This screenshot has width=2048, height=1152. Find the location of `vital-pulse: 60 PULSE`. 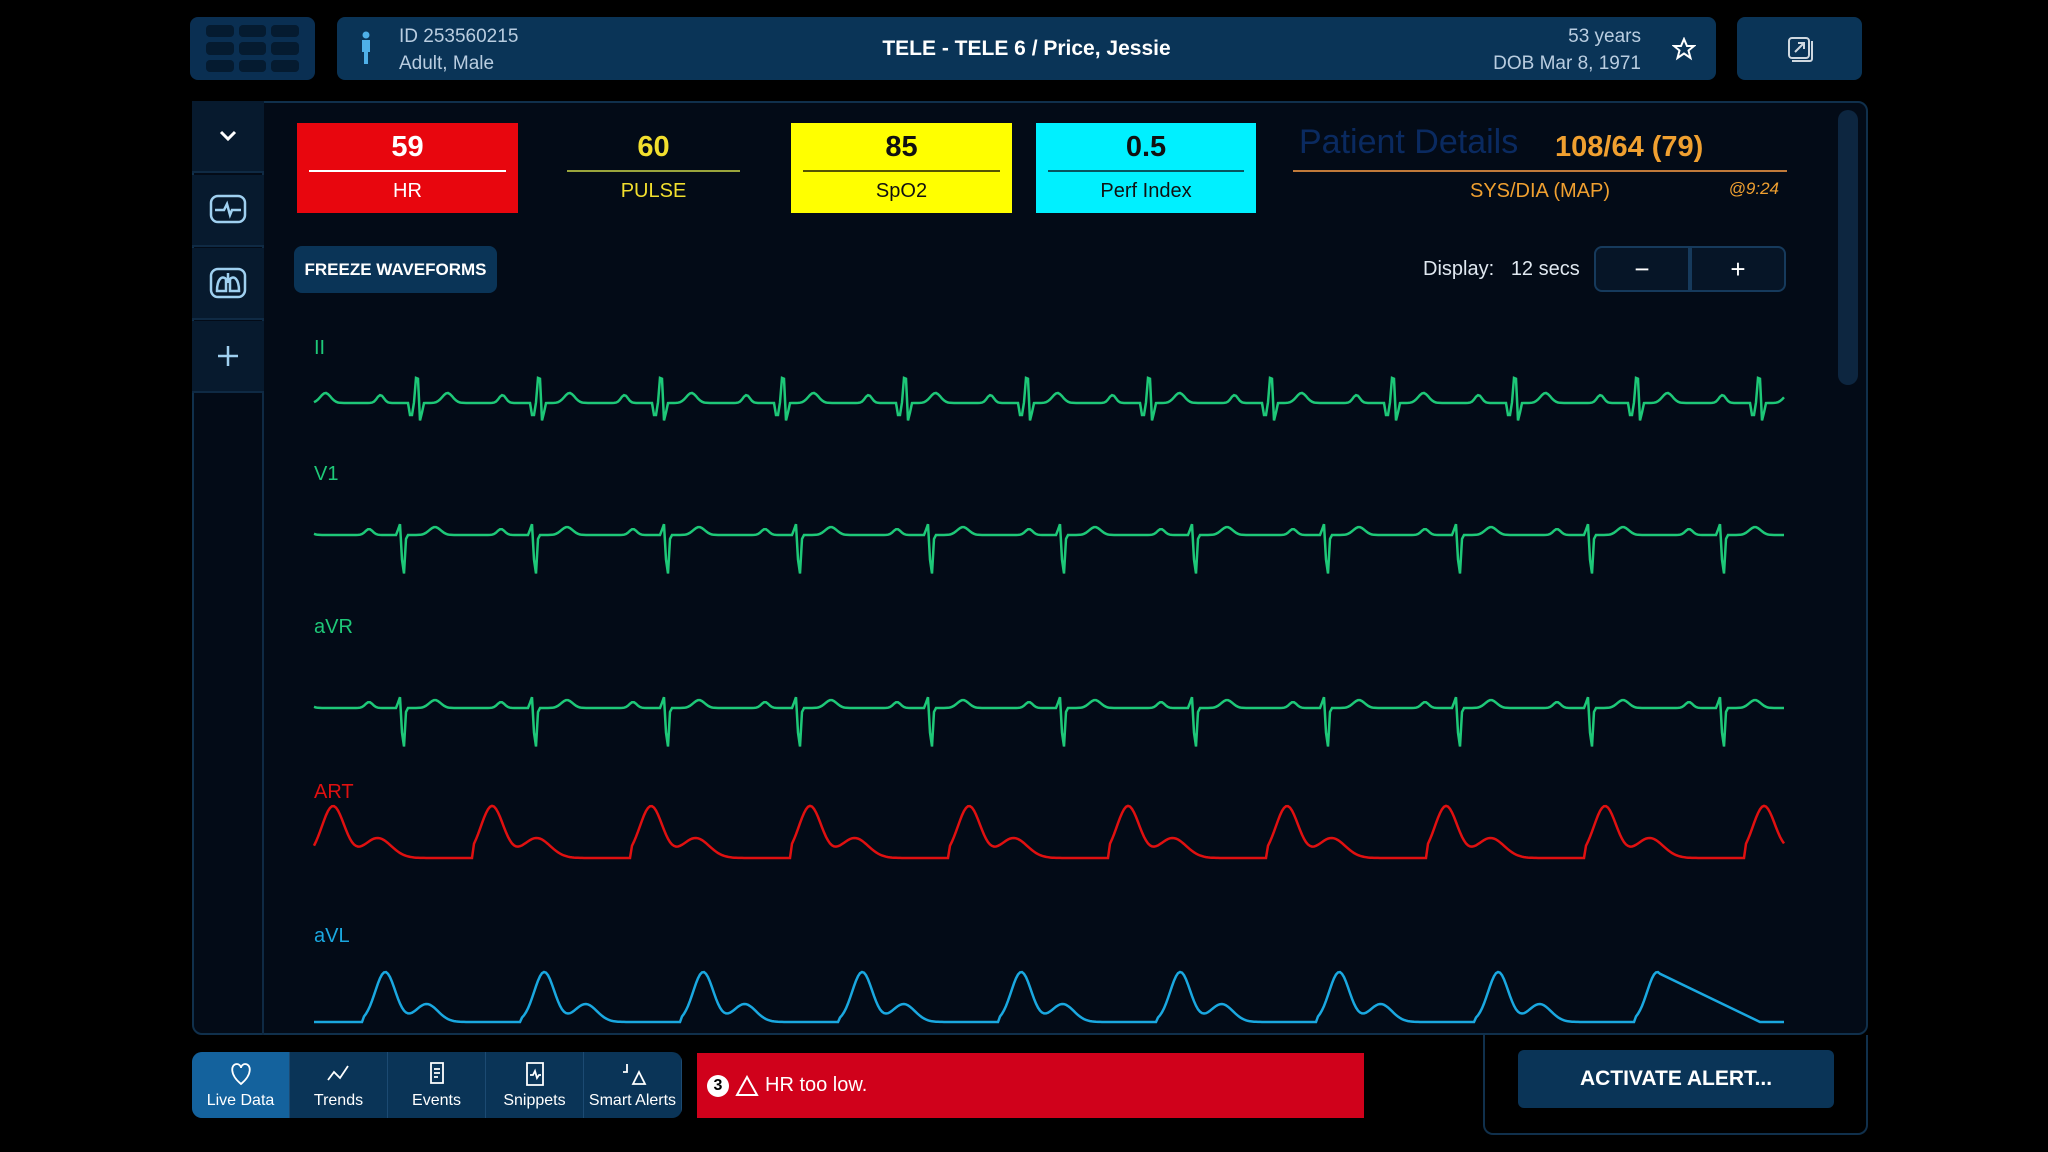

vital-pulse: 60 PULSE is located at coordinates (653, 168).